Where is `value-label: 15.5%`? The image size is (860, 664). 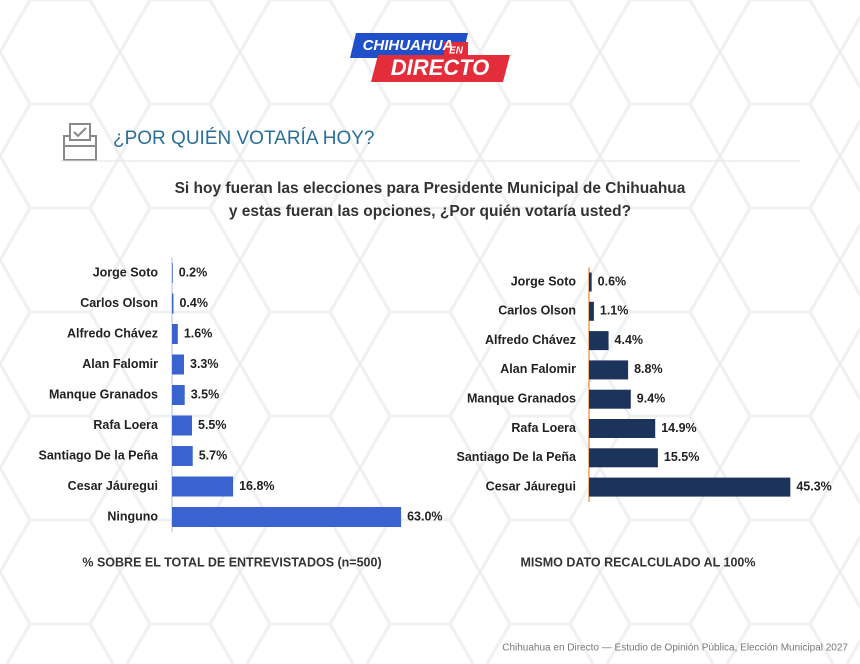
value-label: 15.5% is located at coordinates (681, 457).